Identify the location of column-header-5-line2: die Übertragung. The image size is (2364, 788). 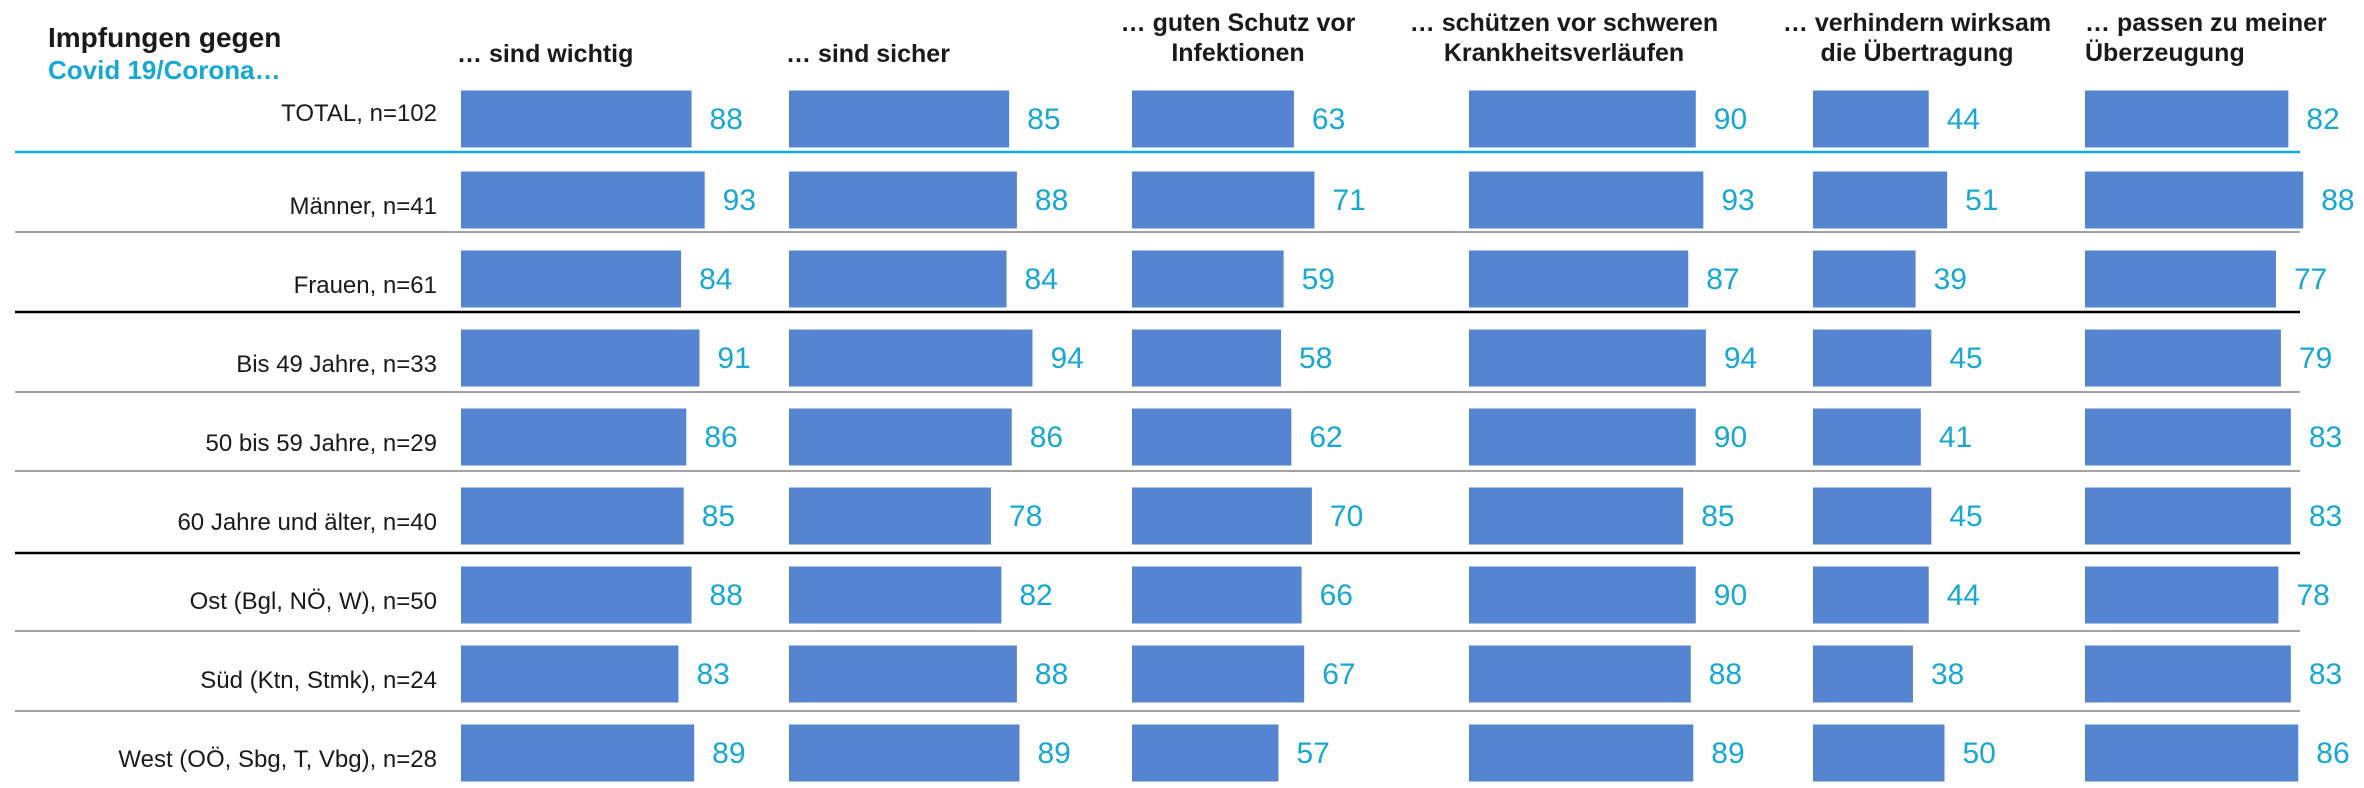
(1916, 52).